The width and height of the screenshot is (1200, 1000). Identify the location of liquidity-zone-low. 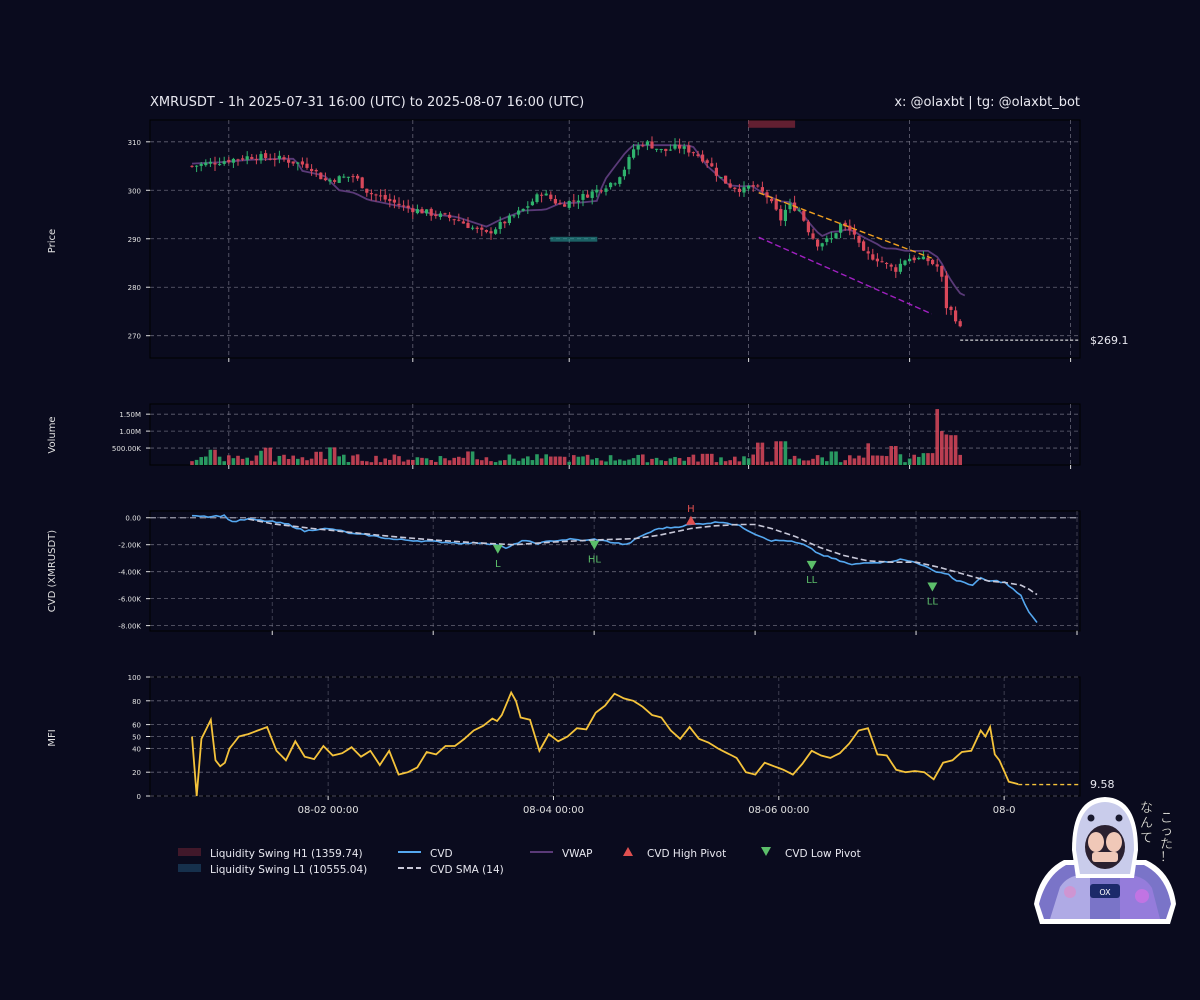
(574, 239).